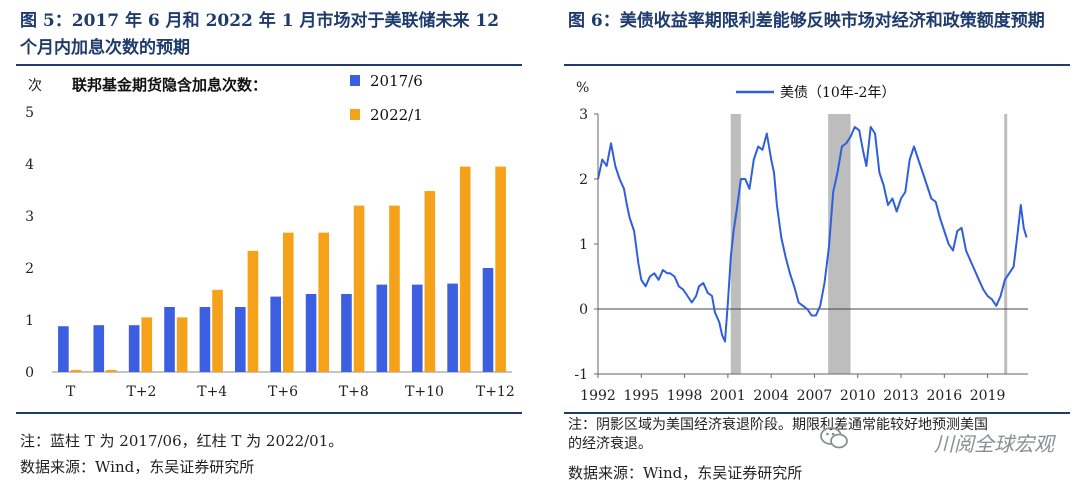 This screenshot has height=492, width=1080. Describe the element at coordinates (283, 392) in the screenshot. I see `x-tick-label: T+6` at that location.